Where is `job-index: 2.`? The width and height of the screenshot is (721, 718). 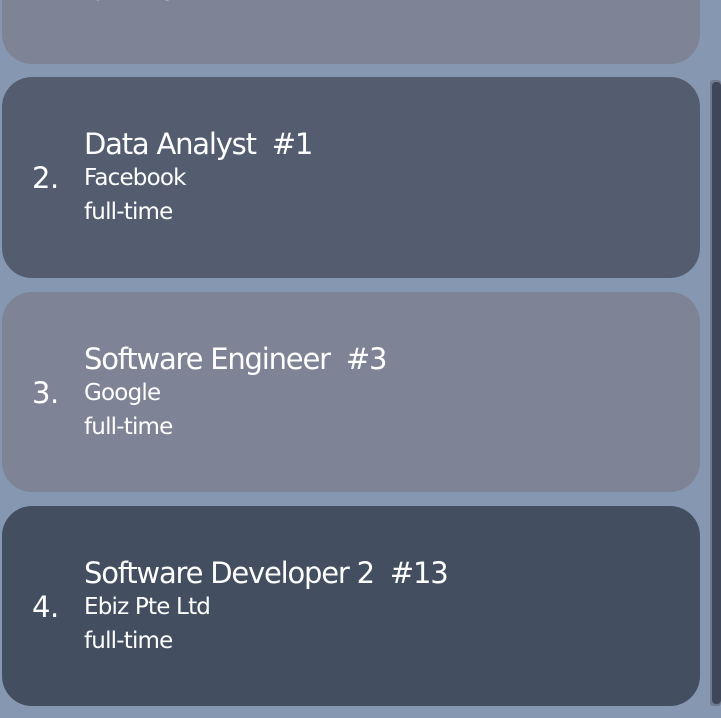
job-index: 2. is located at coordinates (45, 178).